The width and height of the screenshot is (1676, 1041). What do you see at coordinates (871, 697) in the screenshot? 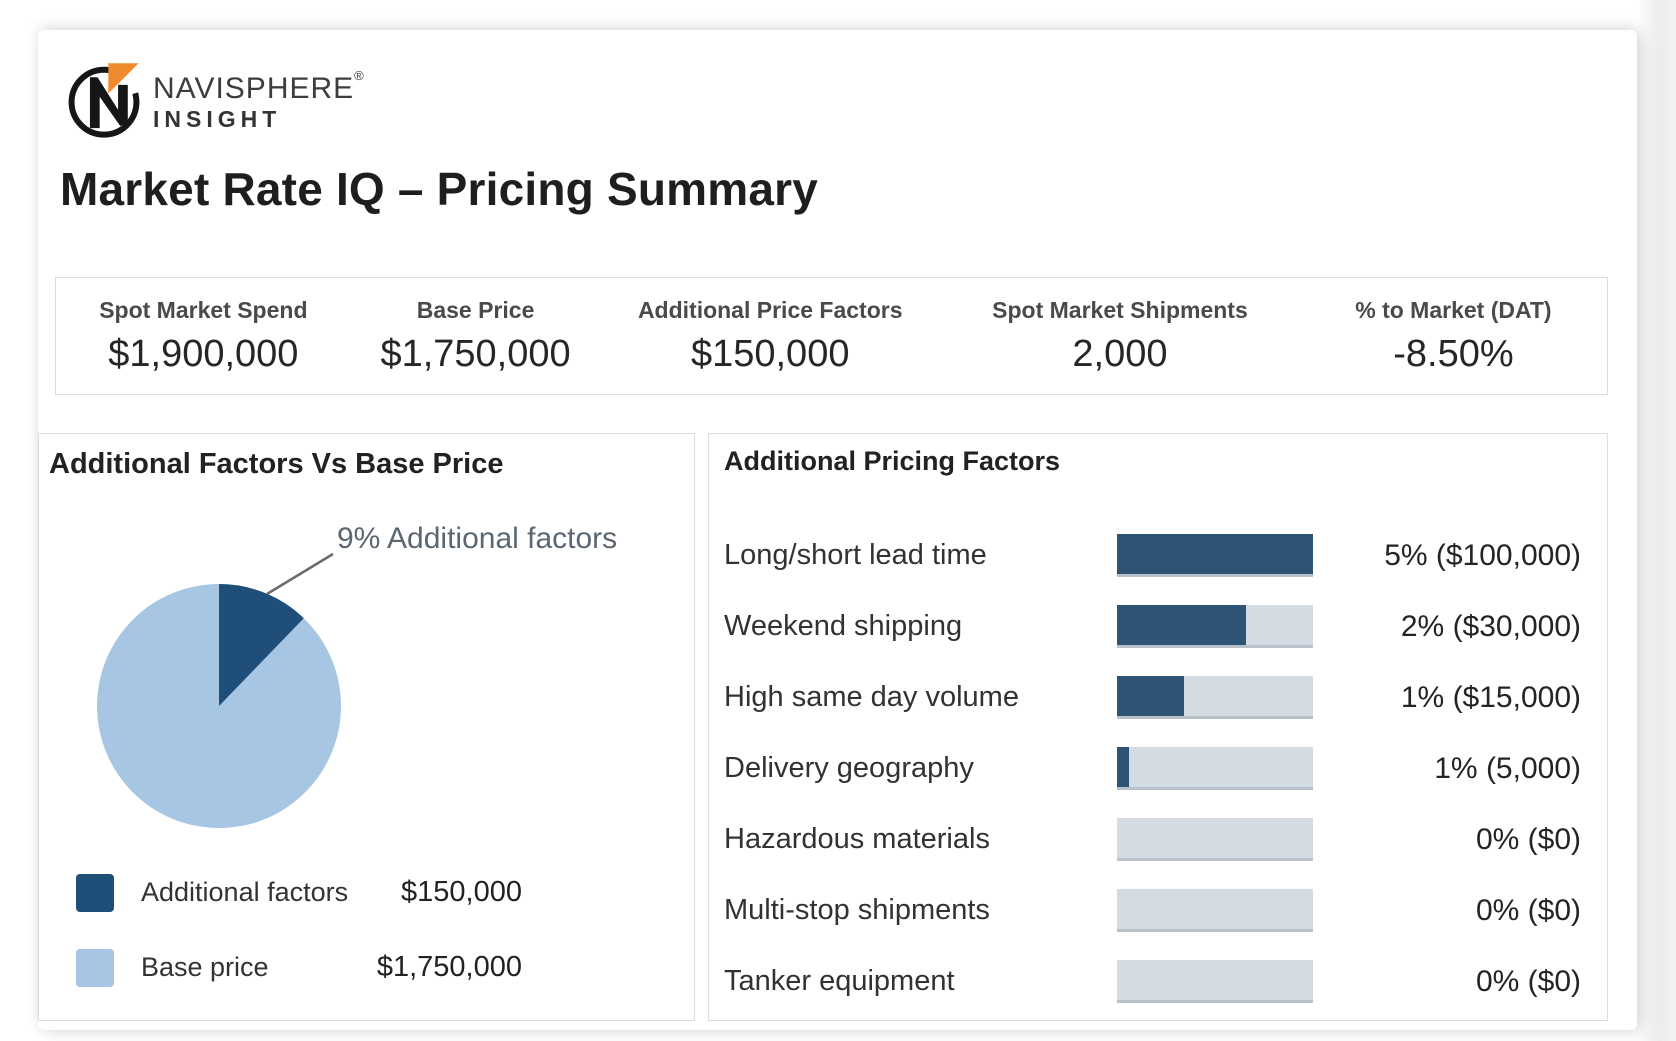
I see `bar-row-label: High same day volume` at bounding box center [871, 697].